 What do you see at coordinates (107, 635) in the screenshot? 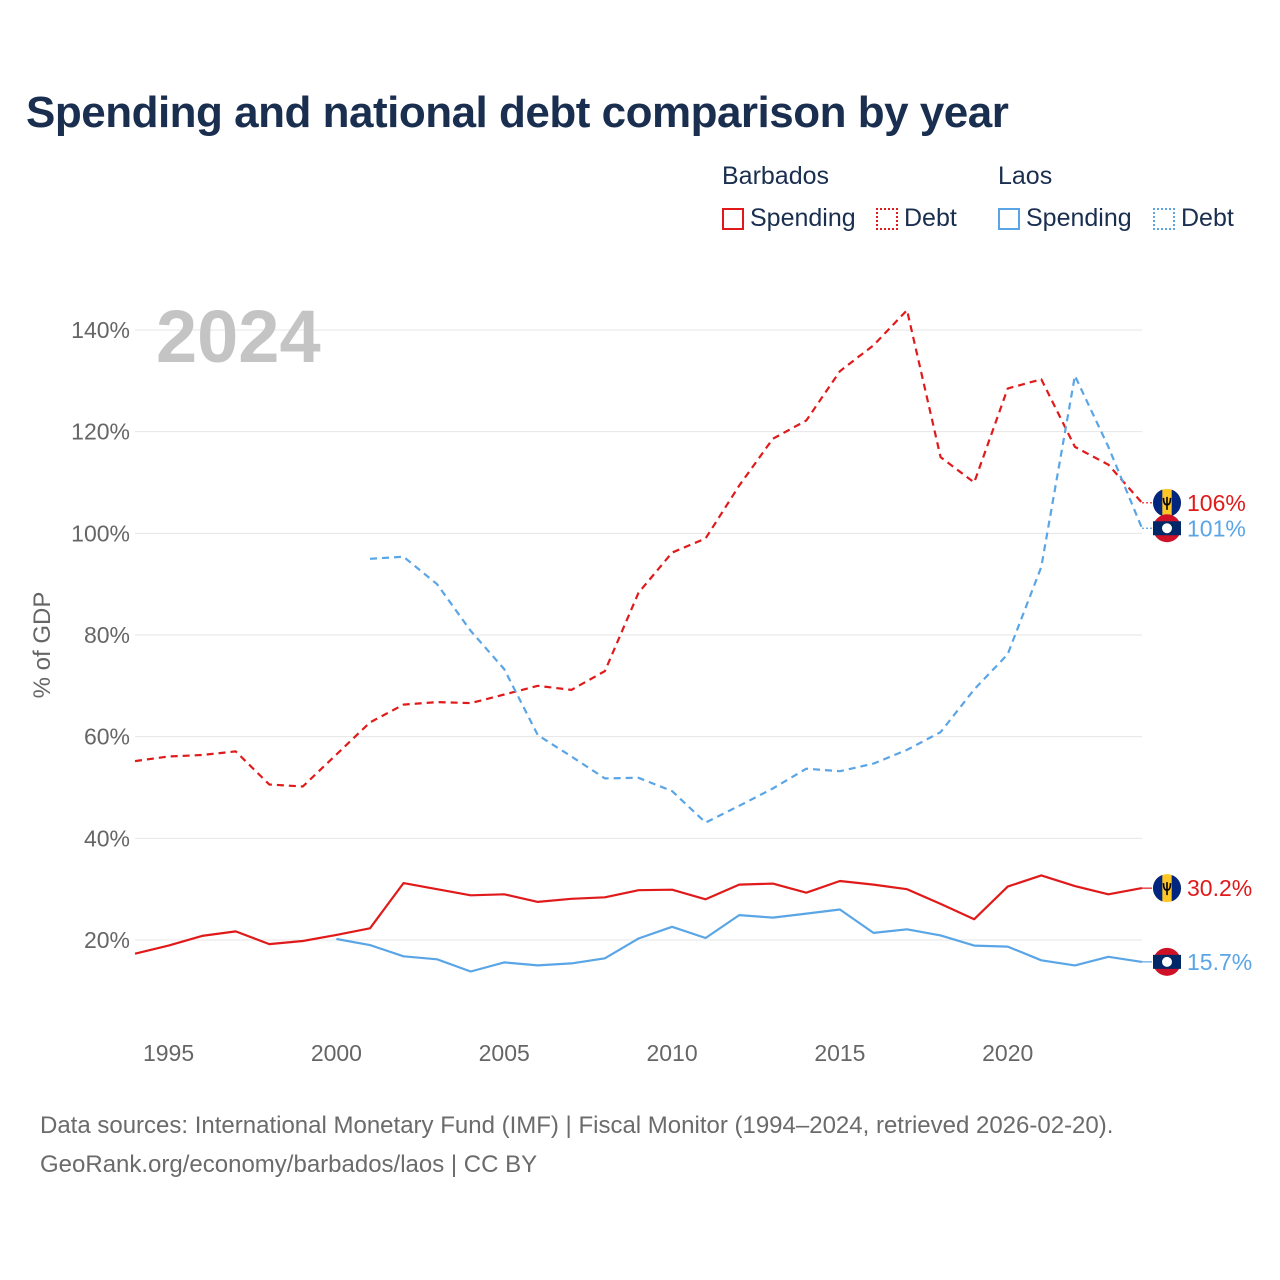
I see `y-tick-label: 80%` at bounding box center [107, 635].